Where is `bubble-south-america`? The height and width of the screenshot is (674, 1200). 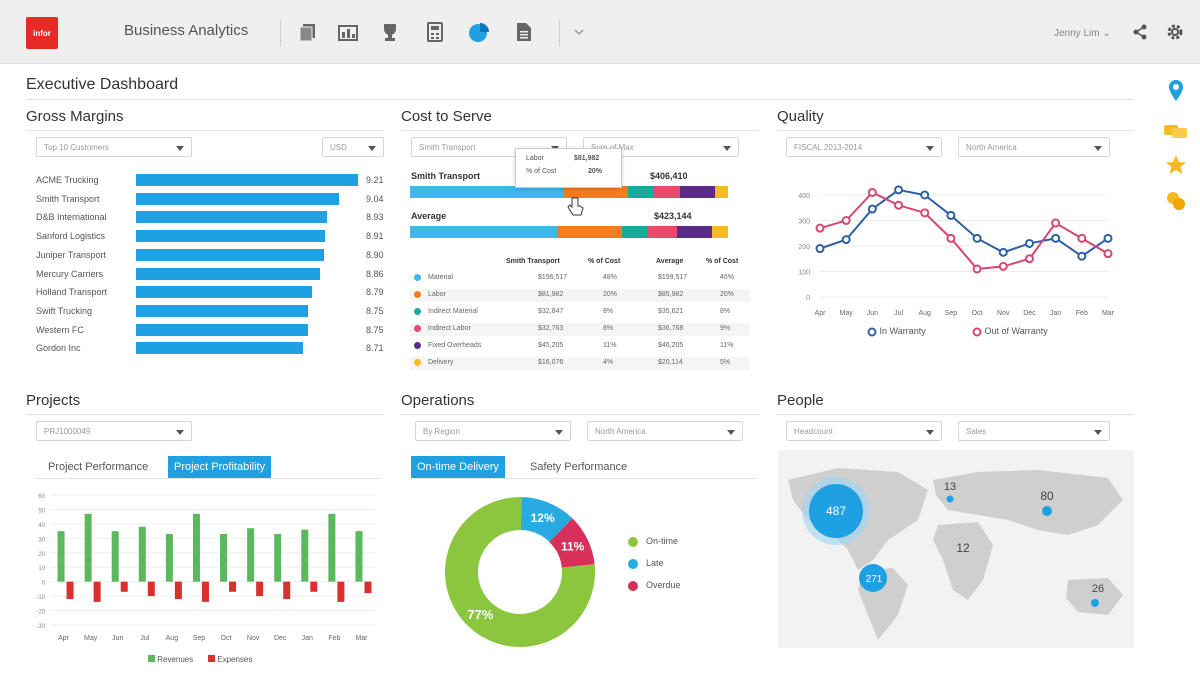
bubble-south-america is located at coordinates (873, 578).